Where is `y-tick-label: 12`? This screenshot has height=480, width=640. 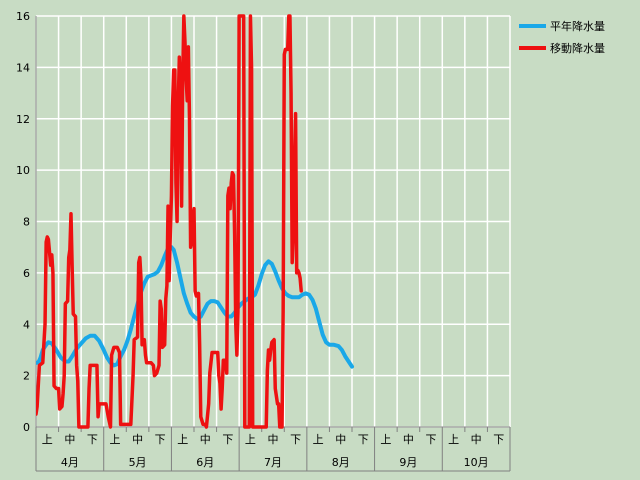
y-tick-label: 12 is located at coordinates (23, 119).